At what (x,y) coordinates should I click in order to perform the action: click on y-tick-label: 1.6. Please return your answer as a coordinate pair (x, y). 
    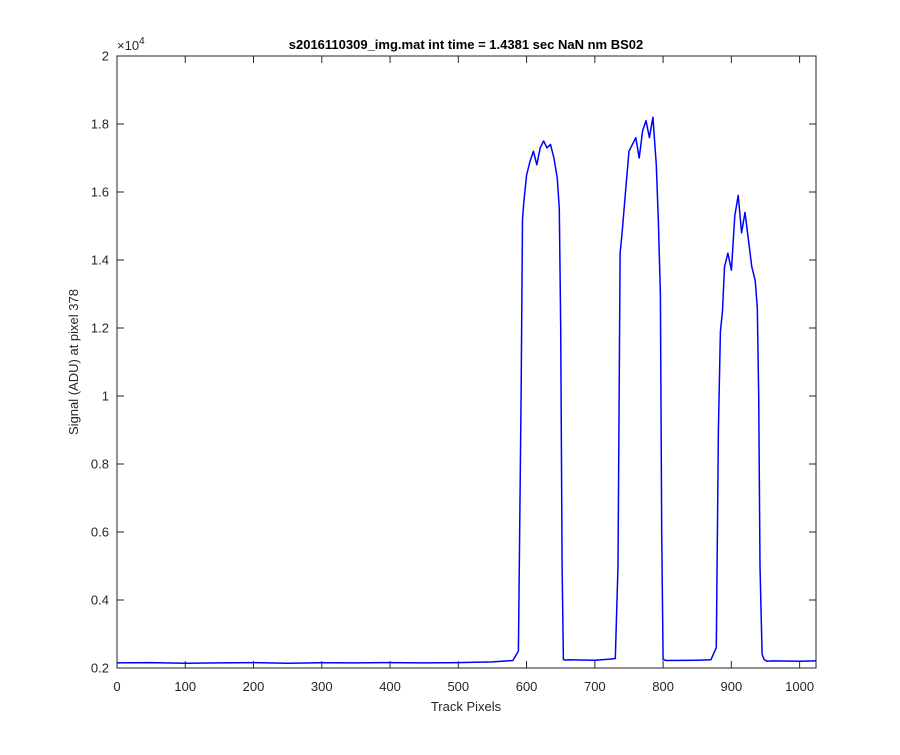
    Looking at the image, I should click on (100, 192).